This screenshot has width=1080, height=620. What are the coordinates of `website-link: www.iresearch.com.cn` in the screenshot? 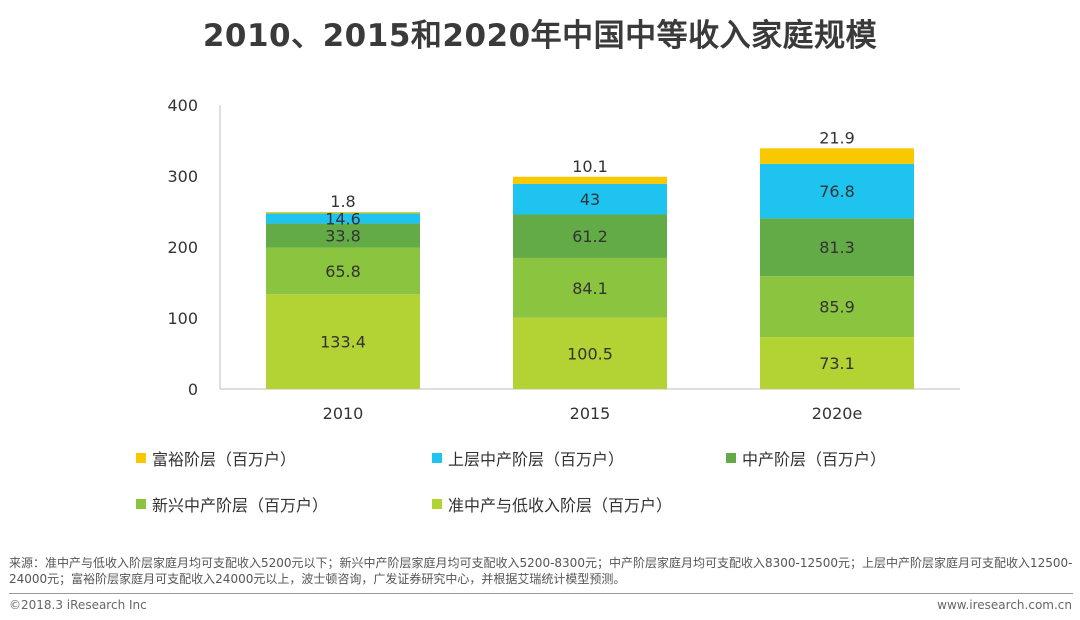 It's located at (1004, 605).